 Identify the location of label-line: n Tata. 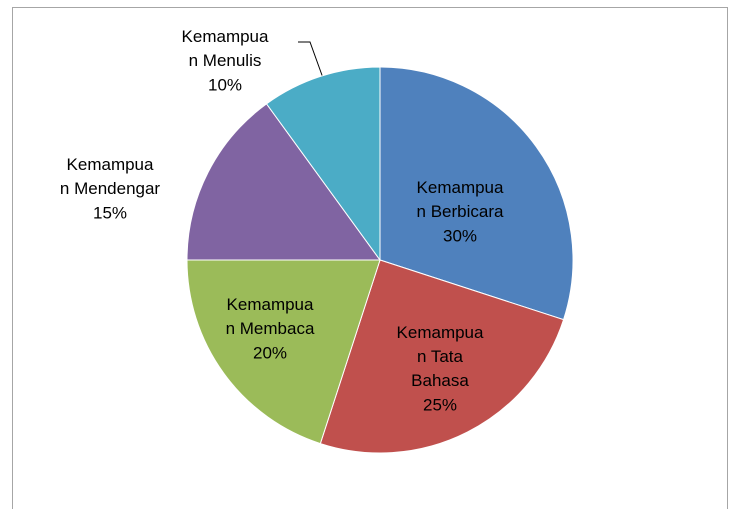
(440, 356).